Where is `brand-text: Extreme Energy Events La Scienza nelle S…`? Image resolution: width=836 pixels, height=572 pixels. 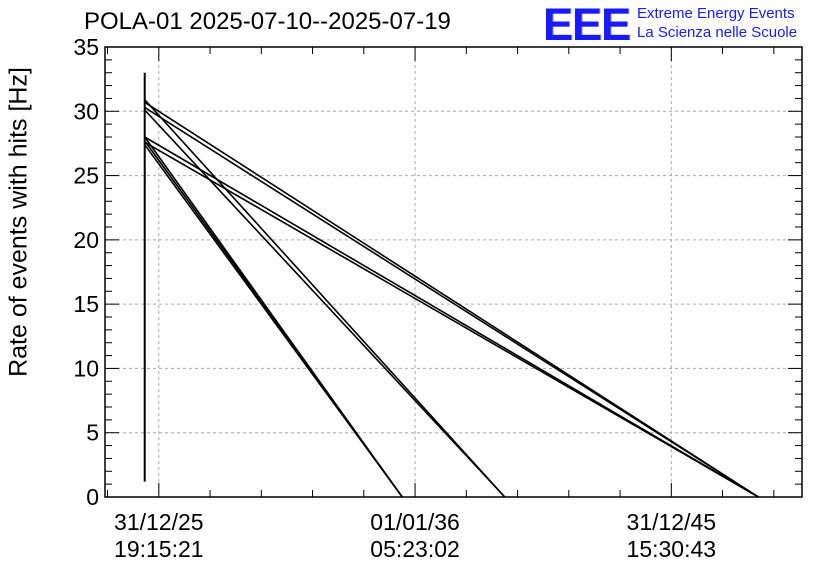 brand-text: Extreme Energy Events La Scienza nelle S… is located at coordinates (717, 23).